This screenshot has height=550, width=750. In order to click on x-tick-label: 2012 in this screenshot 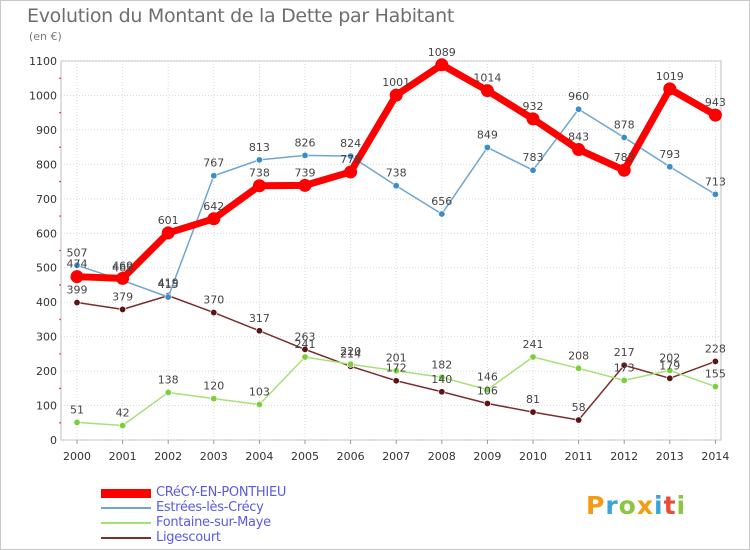, I will do `click(624, 456)`.